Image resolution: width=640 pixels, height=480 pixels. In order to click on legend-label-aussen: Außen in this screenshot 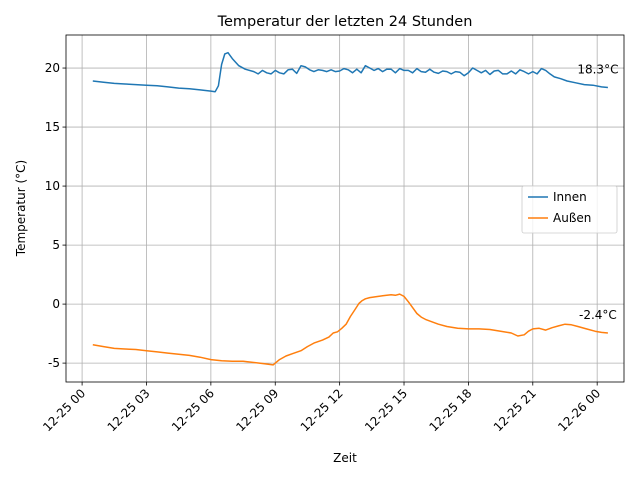, I will do `click(572, 218)`.